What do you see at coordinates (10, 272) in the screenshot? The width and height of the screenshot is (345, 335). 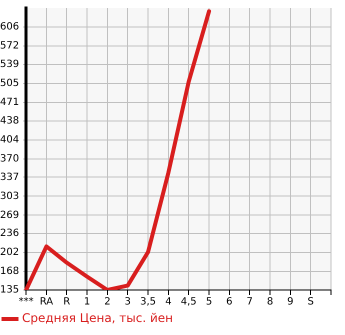 I see `y-tick-label: 168` at bounding box center [10, 272].